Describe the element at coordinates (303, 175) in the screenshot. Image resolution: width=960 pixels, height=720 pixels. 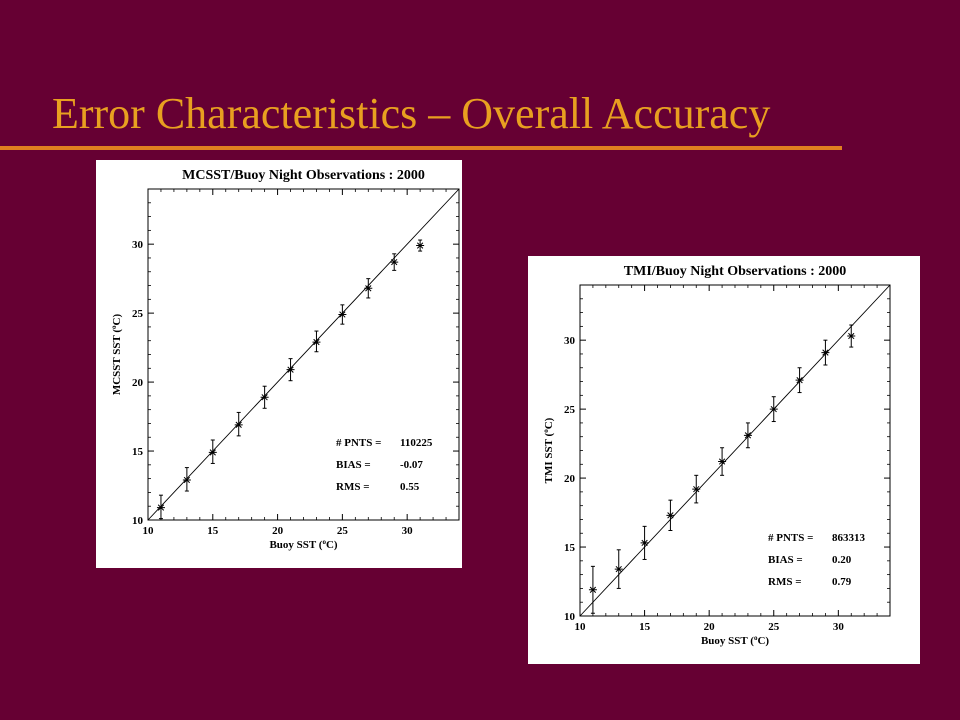
I see `chart-title: MCSST/Buoy Night Observations : 2000` at that location.